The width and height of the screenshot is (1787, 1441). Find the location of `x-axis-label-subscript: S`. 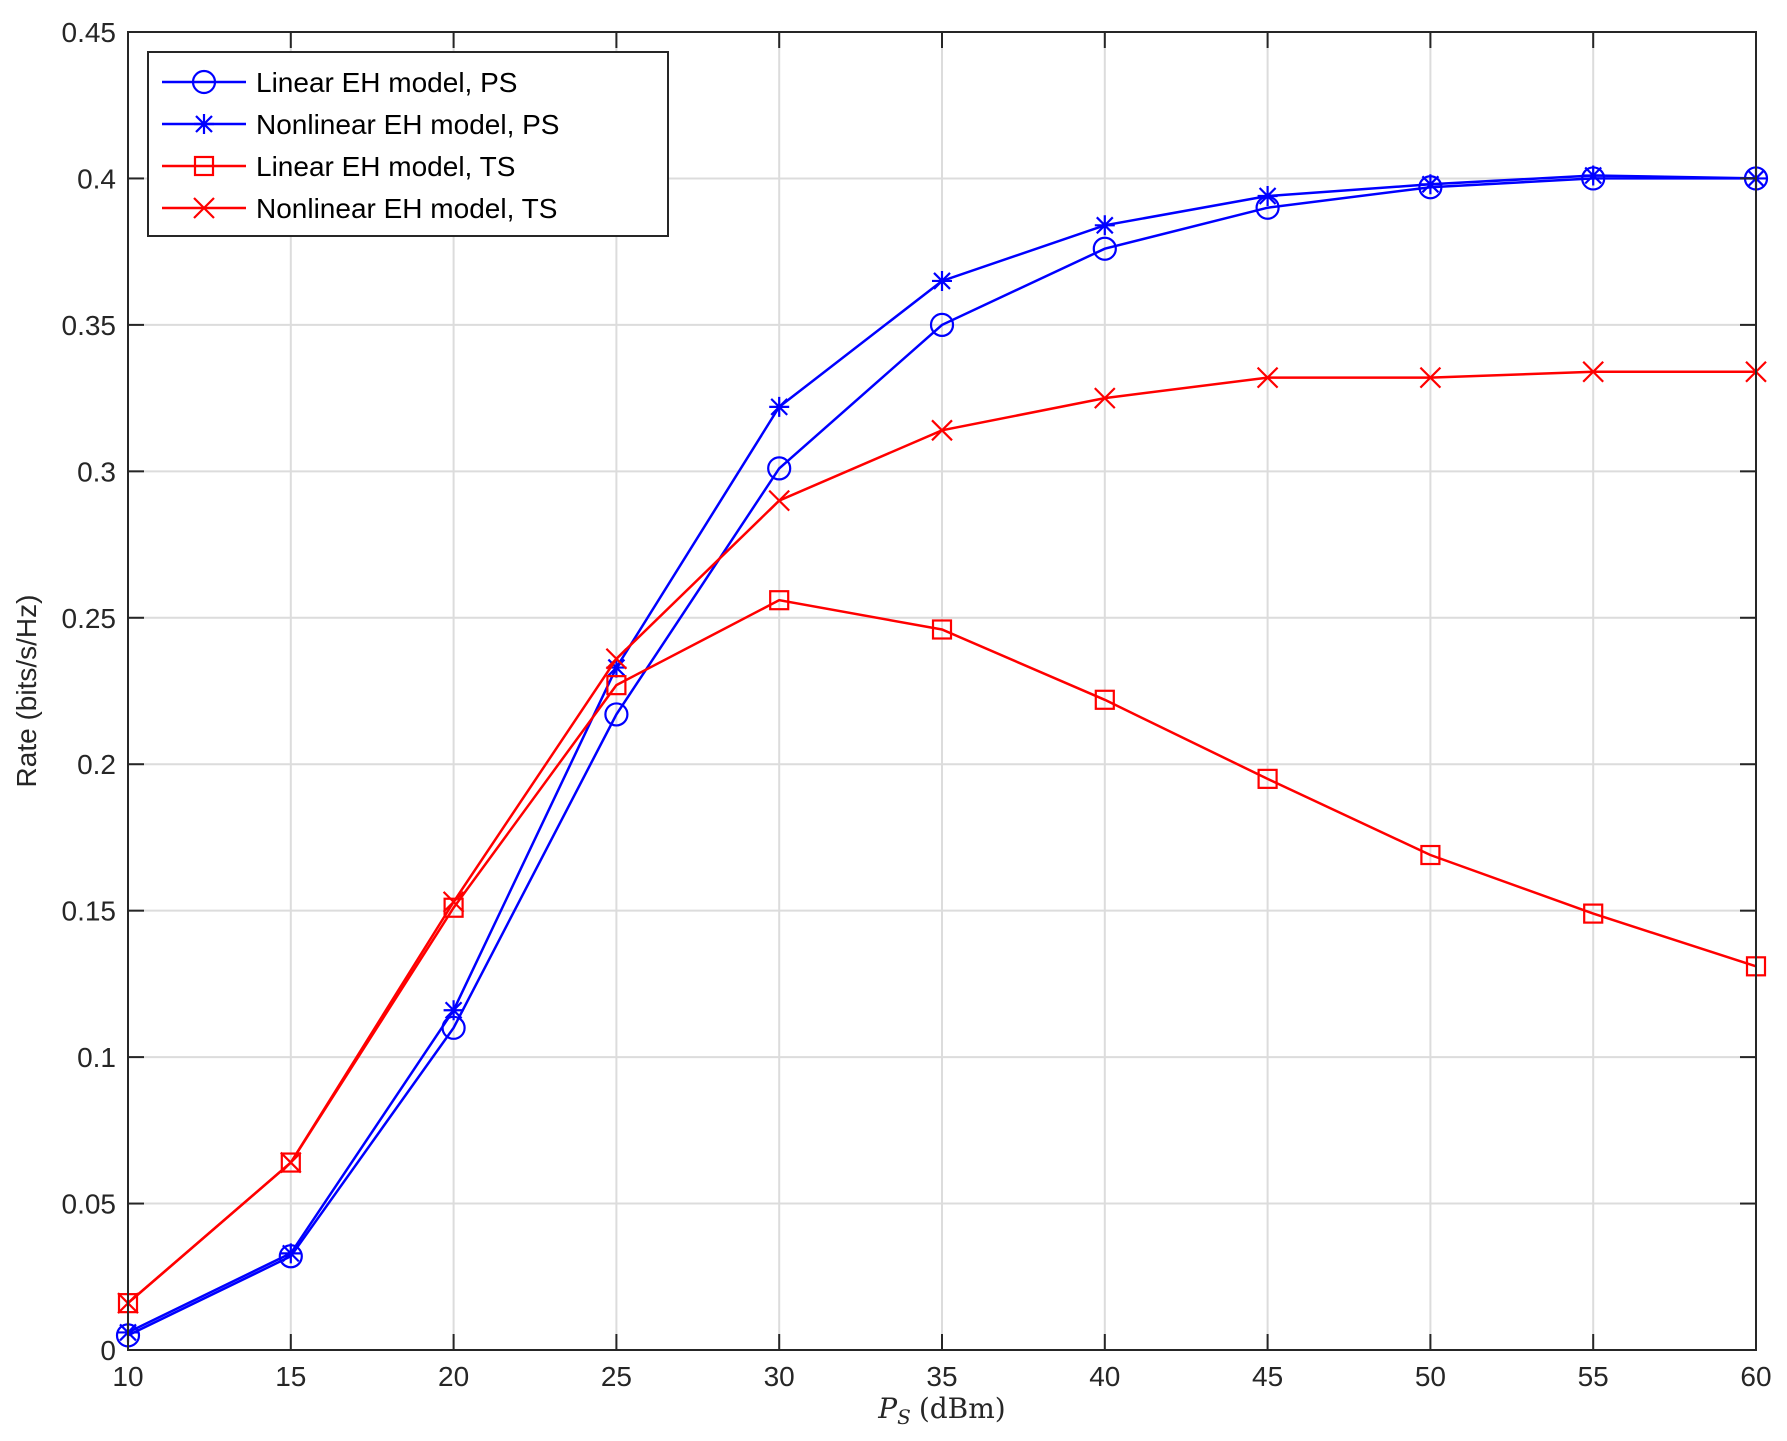

x-axis-label-subscript: S is located at coordinates (904, 1417).